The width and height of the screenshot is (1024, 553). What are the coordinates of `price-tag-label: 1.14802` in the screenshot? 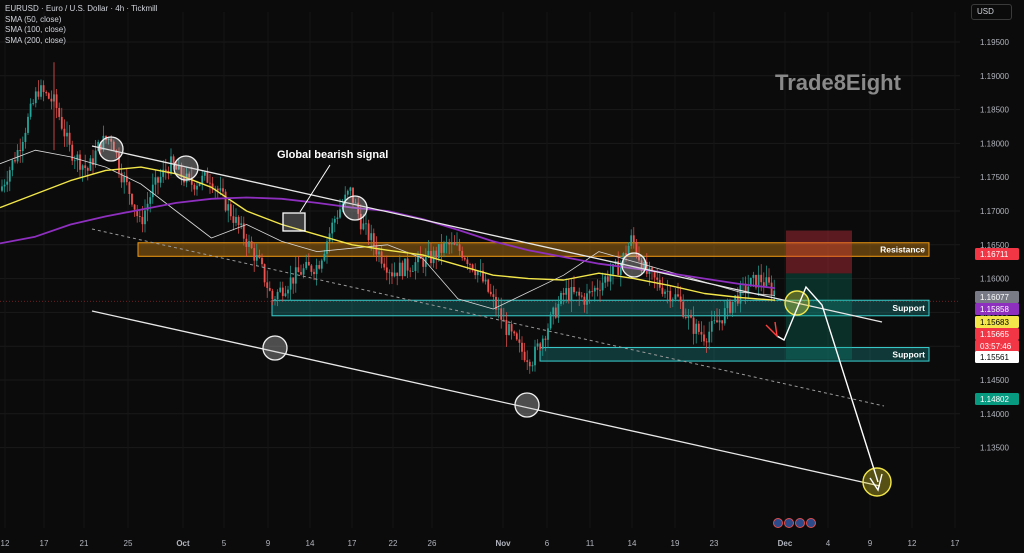 It's located at (994, 399).